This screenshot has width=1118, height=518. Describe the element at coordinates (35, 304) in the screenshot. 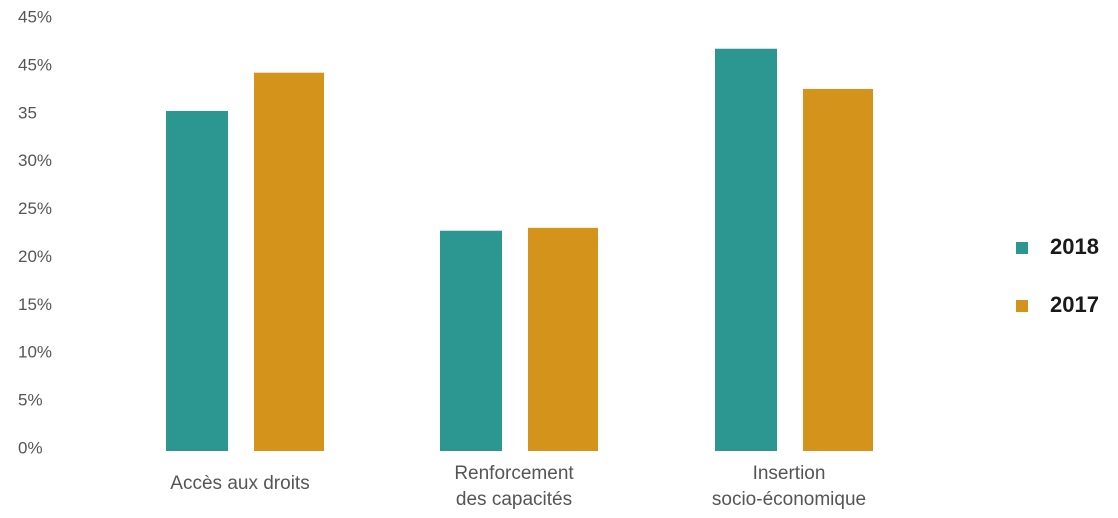

I see `y-tick-label: 15%` at that location.